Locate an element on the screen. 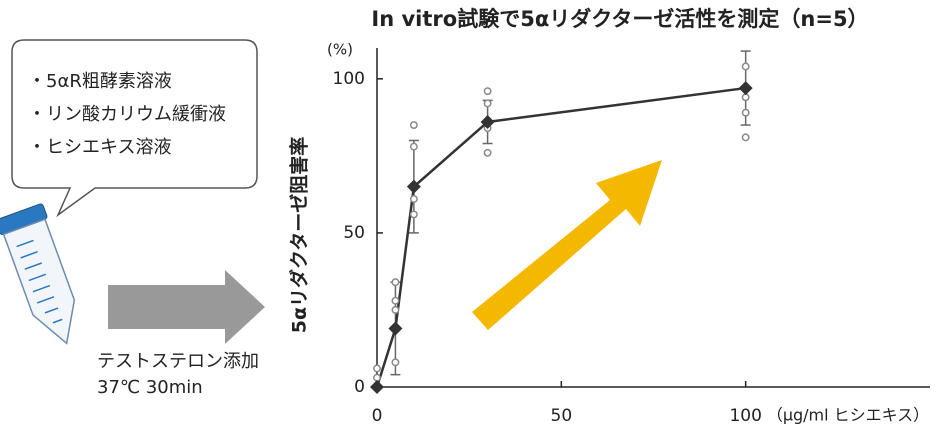  bubble-line: ・5αR粗酵素溶液 is located at coordinates (100, 81).